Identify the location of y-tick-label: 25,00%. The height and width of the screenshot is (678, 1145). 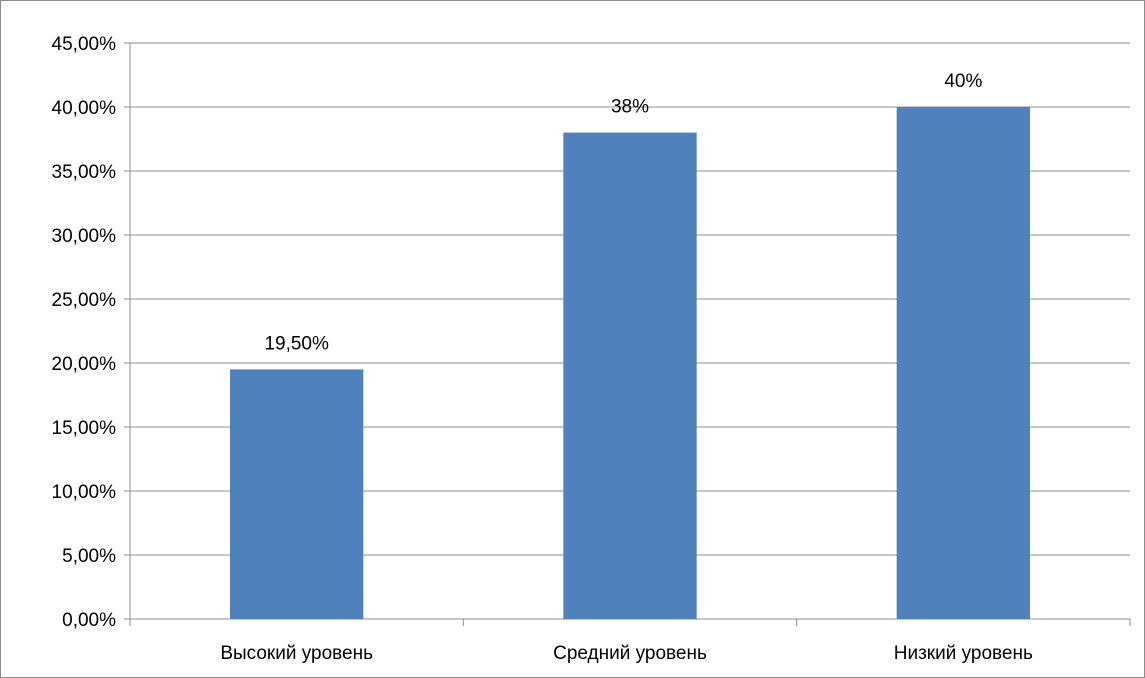
(84, 300).